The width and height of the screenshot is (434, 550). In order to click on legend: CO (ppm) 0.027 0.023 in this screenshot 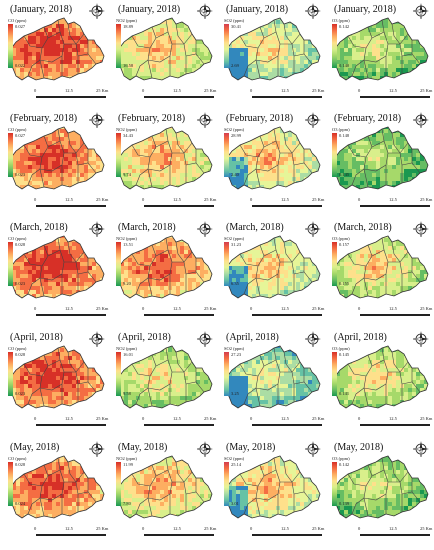, I will do `click(23, 152)`.